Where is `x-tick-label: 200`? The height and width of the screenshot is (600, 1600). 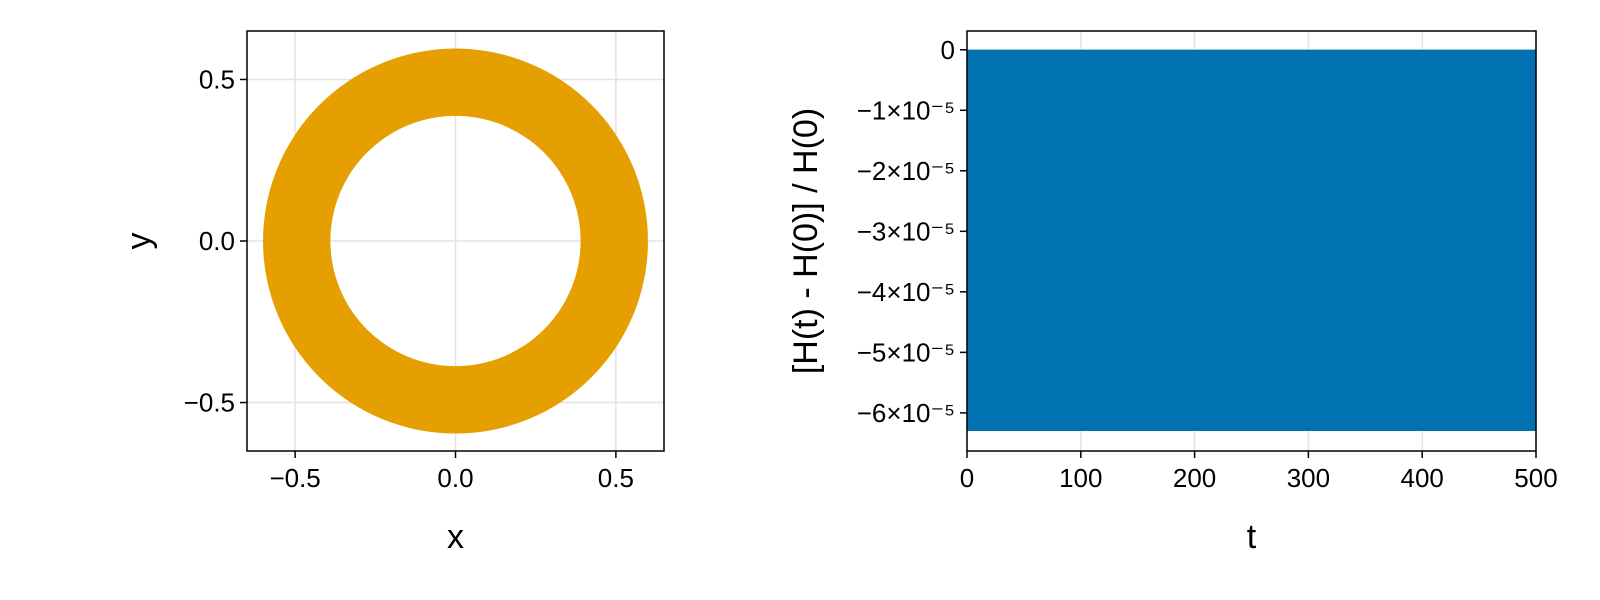
x-tick-label: 200 is located at coordinates (1194, 478).